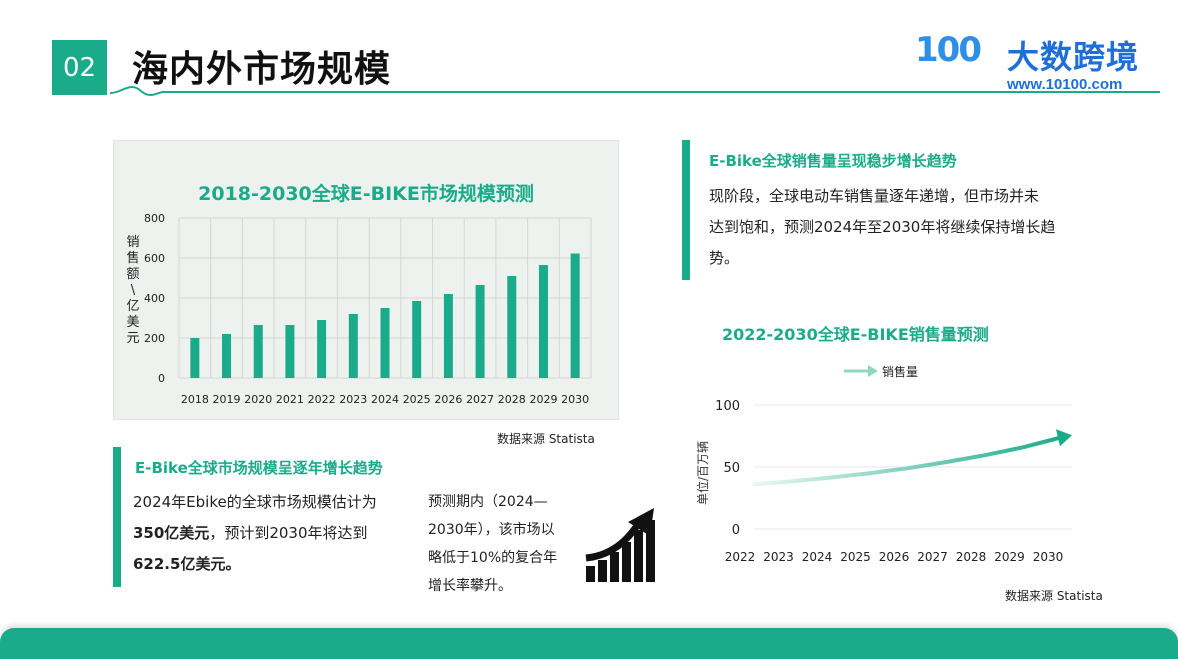 Image resolution: width=1178 pixels, height=659 pixels. Describe the element at coordinates (493, 544) in the screenshot. I see `forecast-paragraph: 预测期内（2024— 2030年），该市场以 略低于10%的复合年 增长率攀升。` at that location.